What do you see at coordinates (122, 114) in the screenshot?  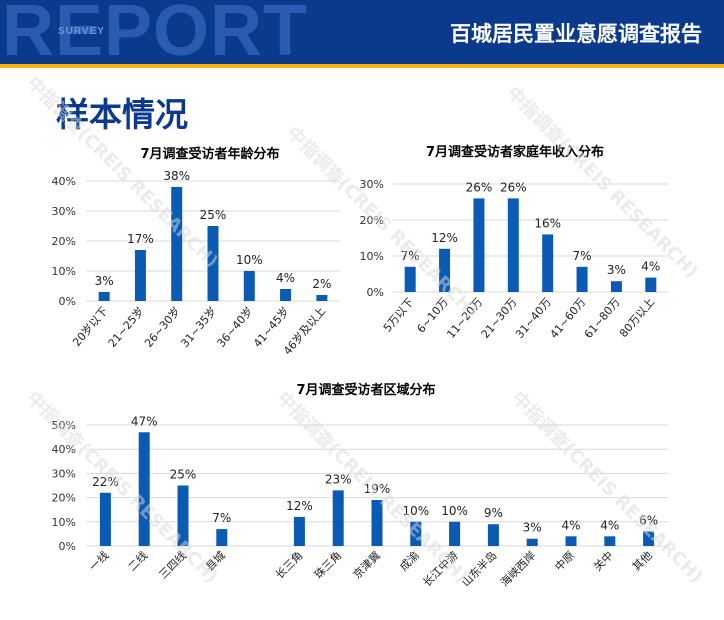 I see `page-title: 样本情况` at bounding box center [122, 114].